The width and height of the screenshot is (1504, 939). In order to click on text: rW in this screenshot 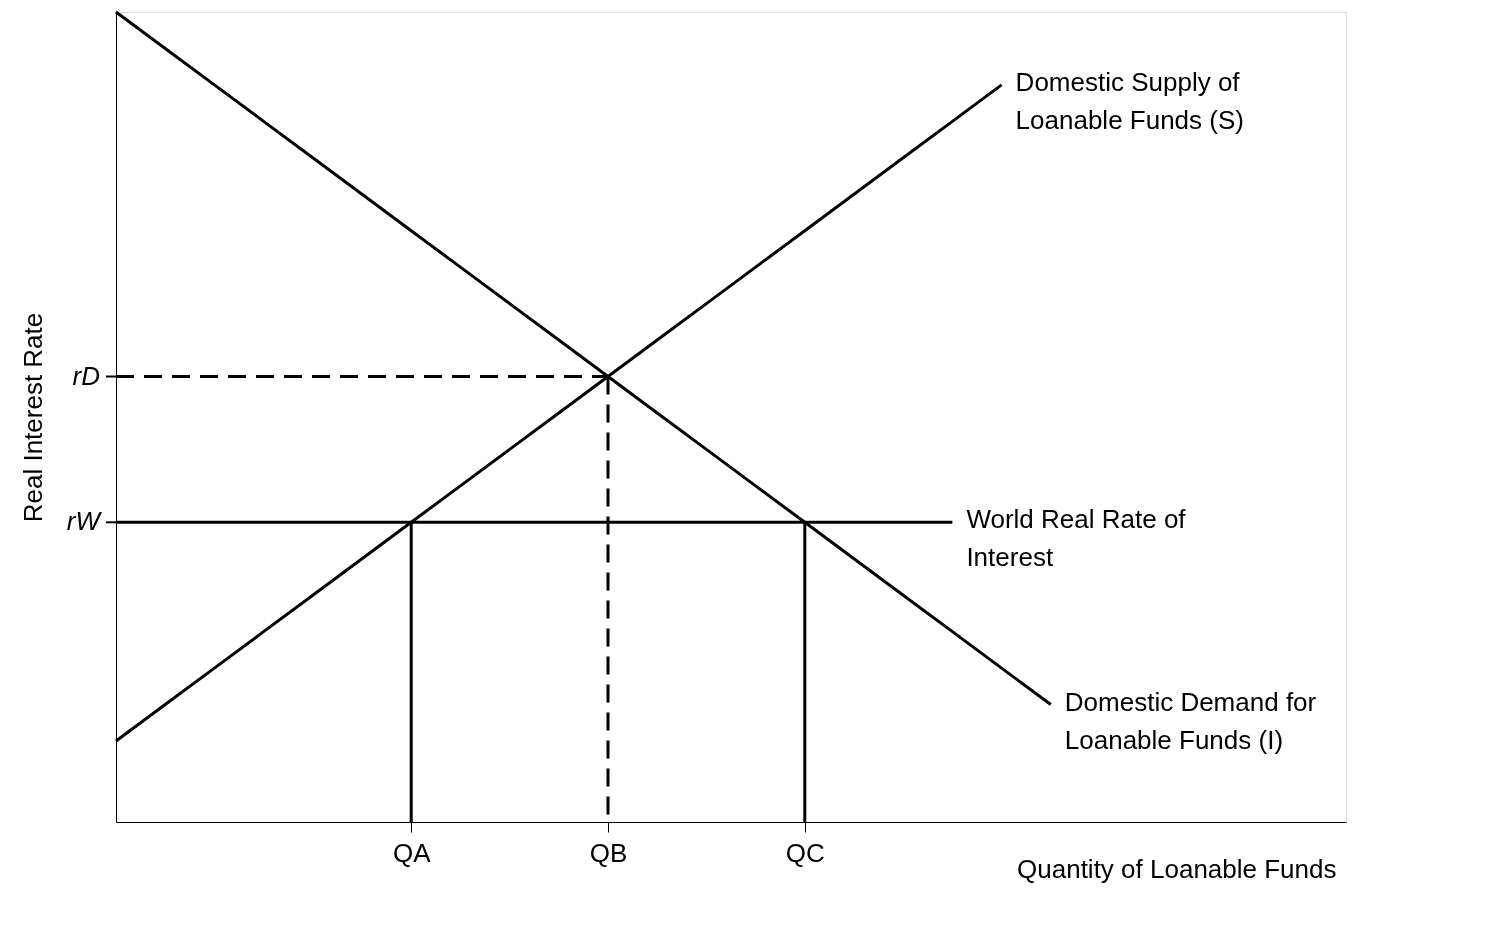, I will do `click(84, 521)`.